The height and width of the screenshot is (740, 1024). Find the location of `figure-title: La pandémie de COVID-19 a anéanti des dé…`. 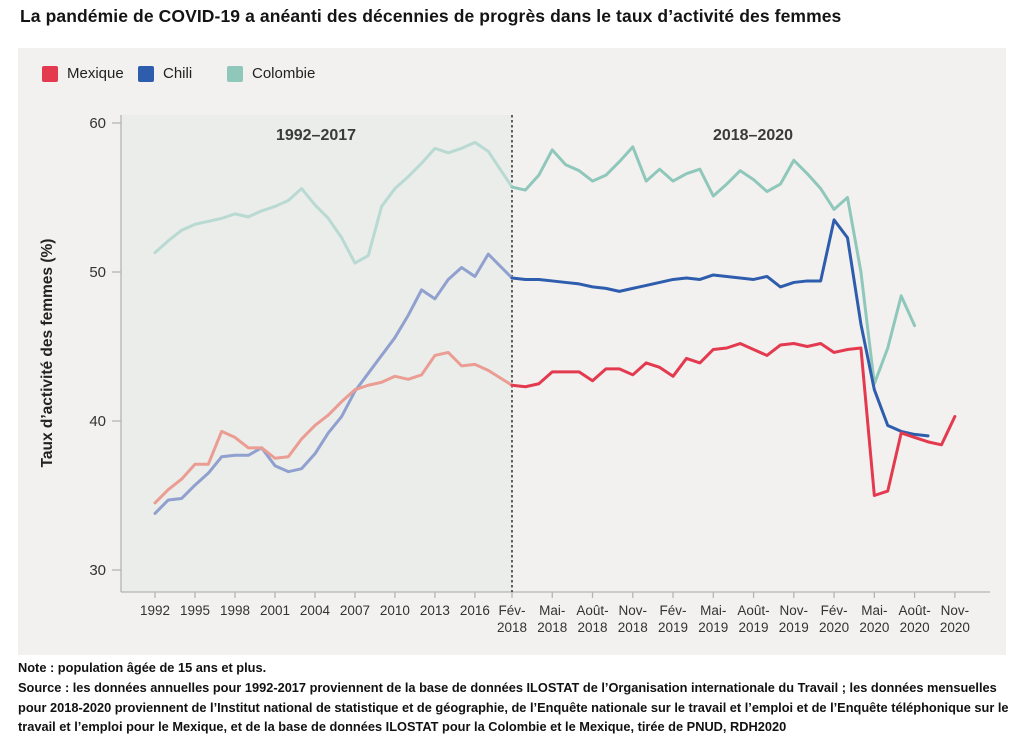

figure-title: La pandémie de COVID-19 a anéanti des dé… is located at coordinates (431, 16).